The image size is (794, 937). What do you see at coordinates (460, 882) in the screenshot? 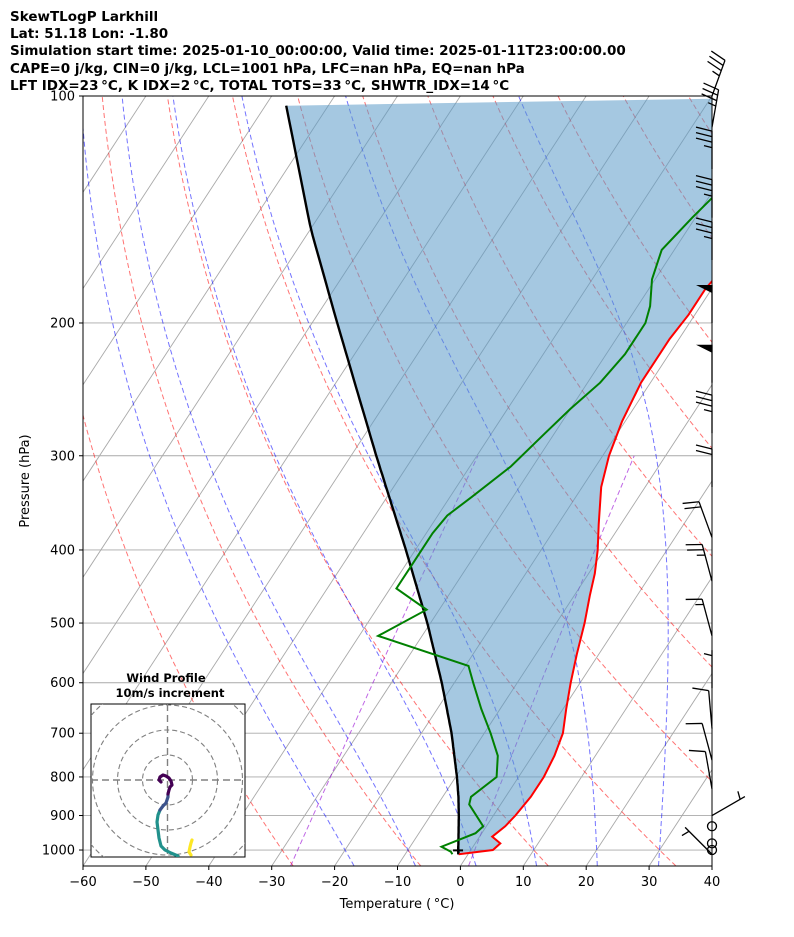
I see `x-tick-label: 0` at bounding box center [460, 882].